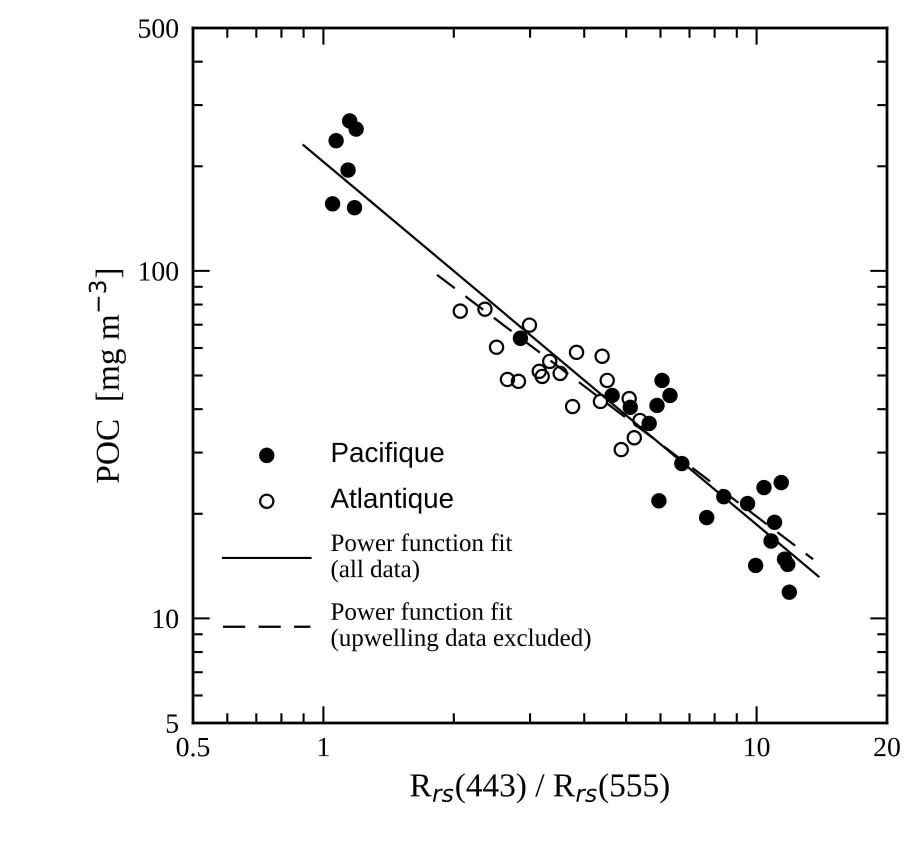 The width and height of the screenshot is (924, 855). Describe the element at coordinates (421, 557) in the screenshot. I see `legend-label: Power function fit (all data)` at that location.